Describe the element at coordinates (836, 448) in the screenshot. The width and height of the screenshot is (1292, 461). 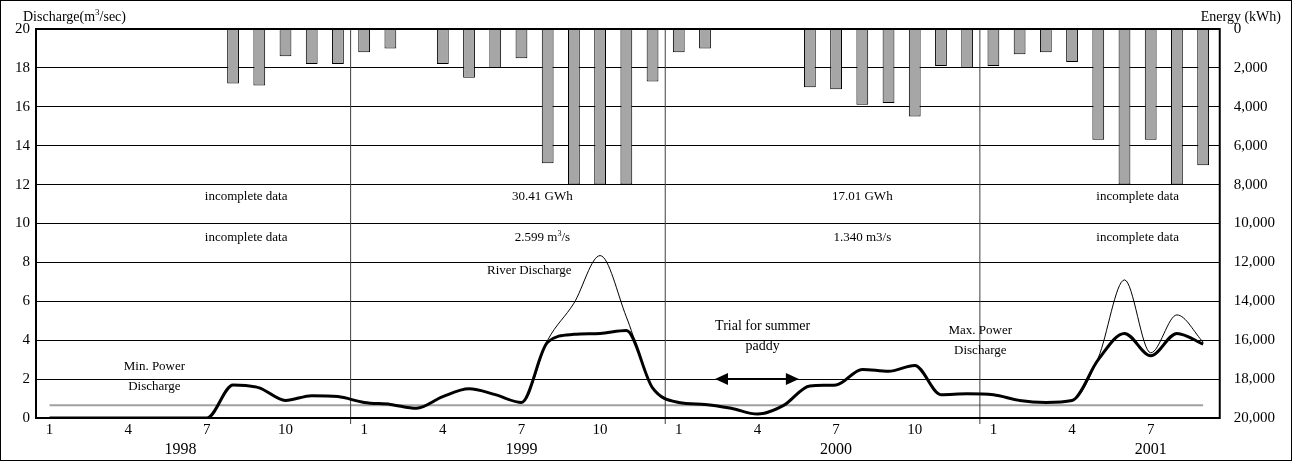
I see `text: 2000` at that location.